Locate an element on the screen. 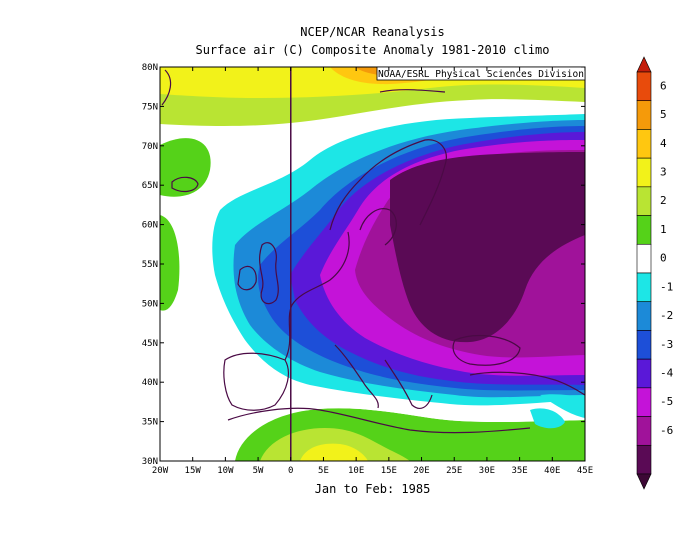  colorbar: 6 5 4 3 2 1 0 -1 -2 -3 -4 -5 -6 is located at coordinates (655, 273).